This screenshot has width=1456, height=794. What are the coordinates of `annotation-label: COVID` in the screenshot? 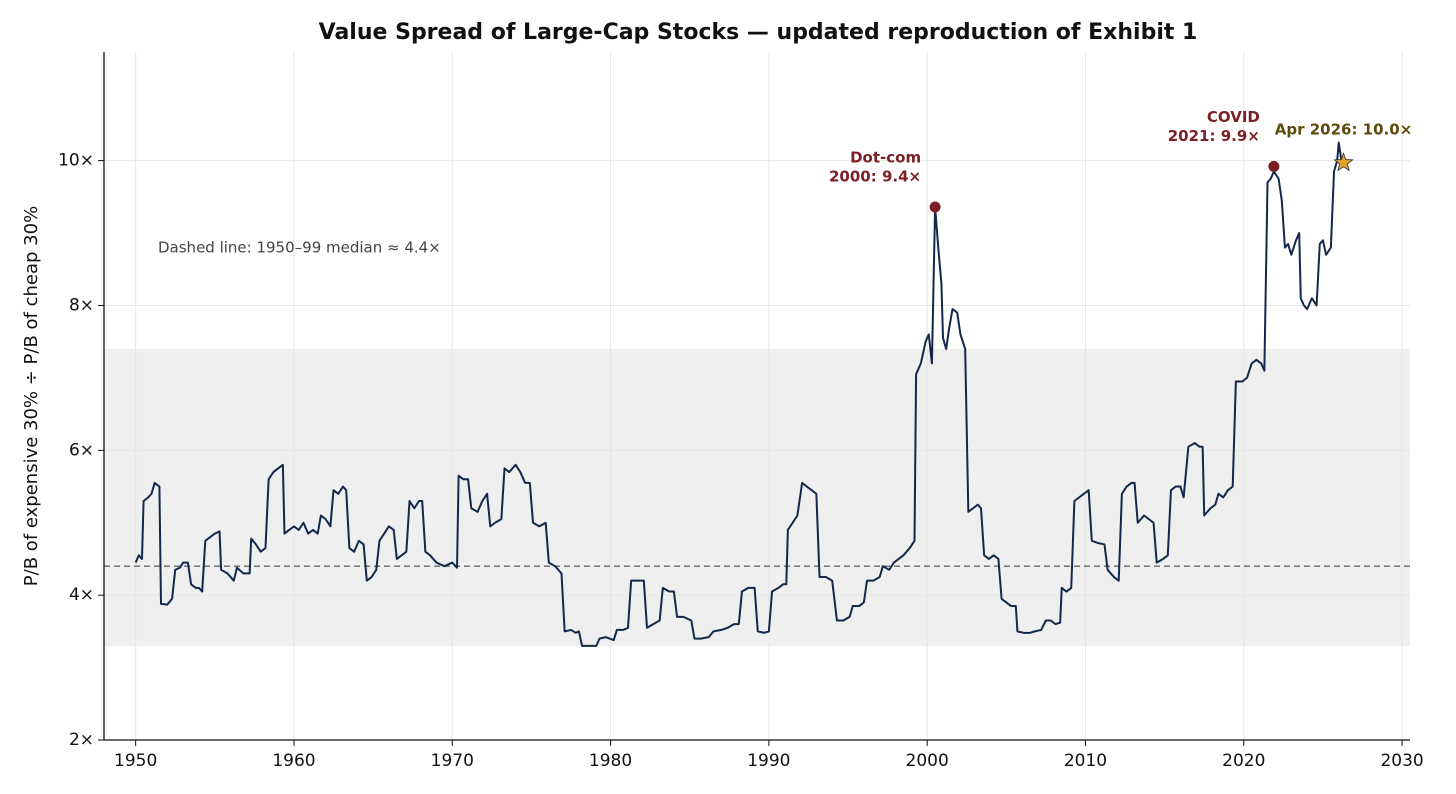 It's located at (1233, 117).